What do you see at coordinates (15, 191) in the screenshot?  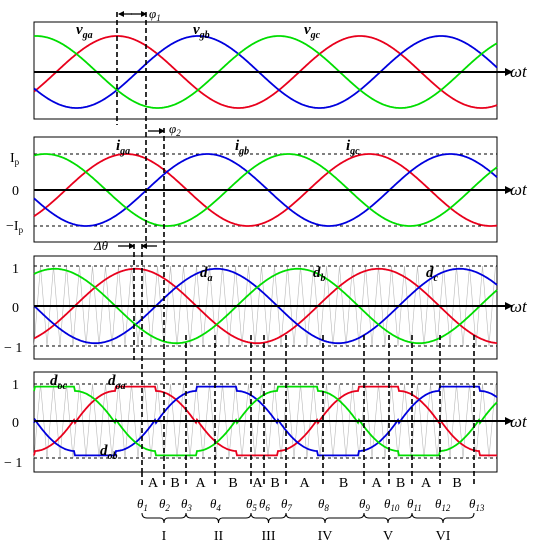 I see `tick-zero-2: 0` at bounding box center [15, 191].